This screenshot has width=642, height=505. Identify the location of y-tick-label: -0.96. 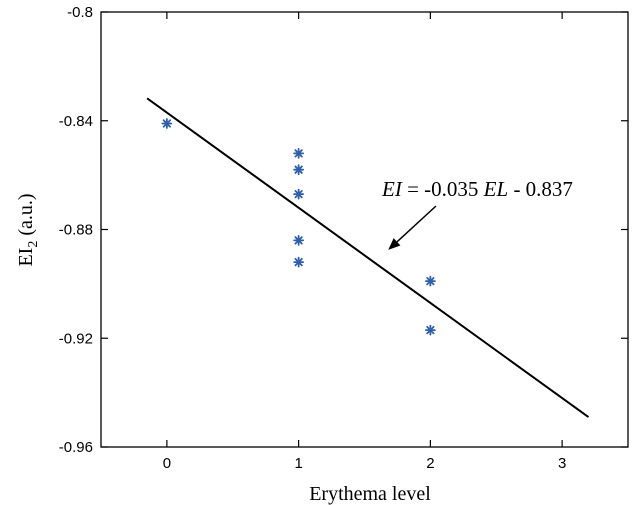
(76, 447).